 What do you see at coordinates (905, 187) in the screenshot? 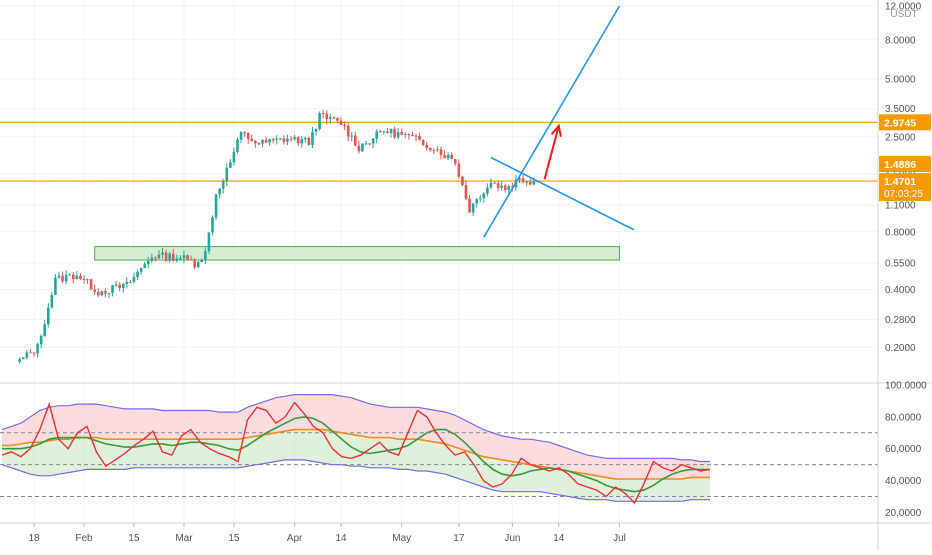
I see `current-price-box` at bounding box center [905, 187].